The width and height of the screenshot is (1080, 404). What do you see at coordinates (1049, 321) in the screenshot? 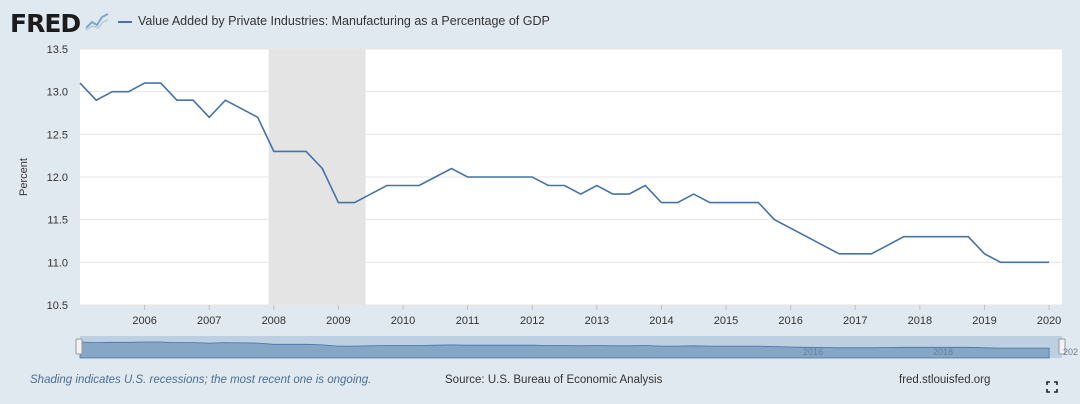
I see `x-tick-label: 2020` at bounding box center [1049, 321].